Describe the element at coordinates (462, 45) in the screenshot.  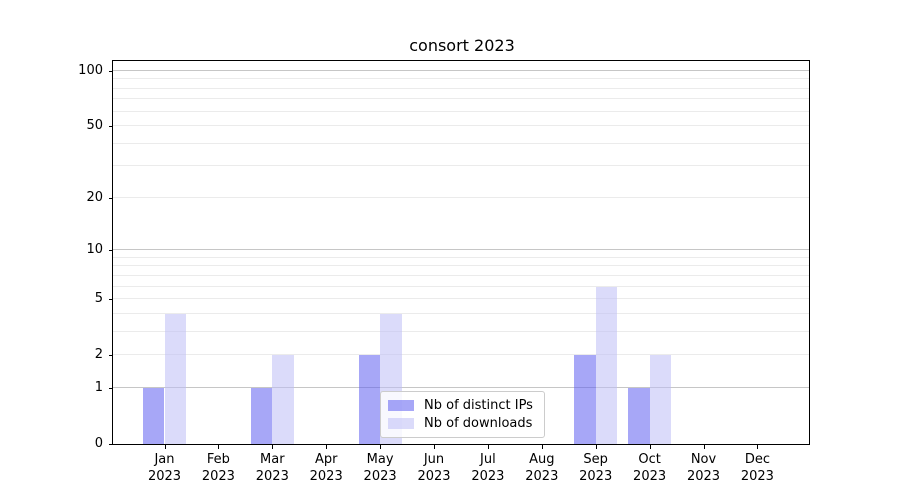
I see `chart-title: consort 2023` at that location.